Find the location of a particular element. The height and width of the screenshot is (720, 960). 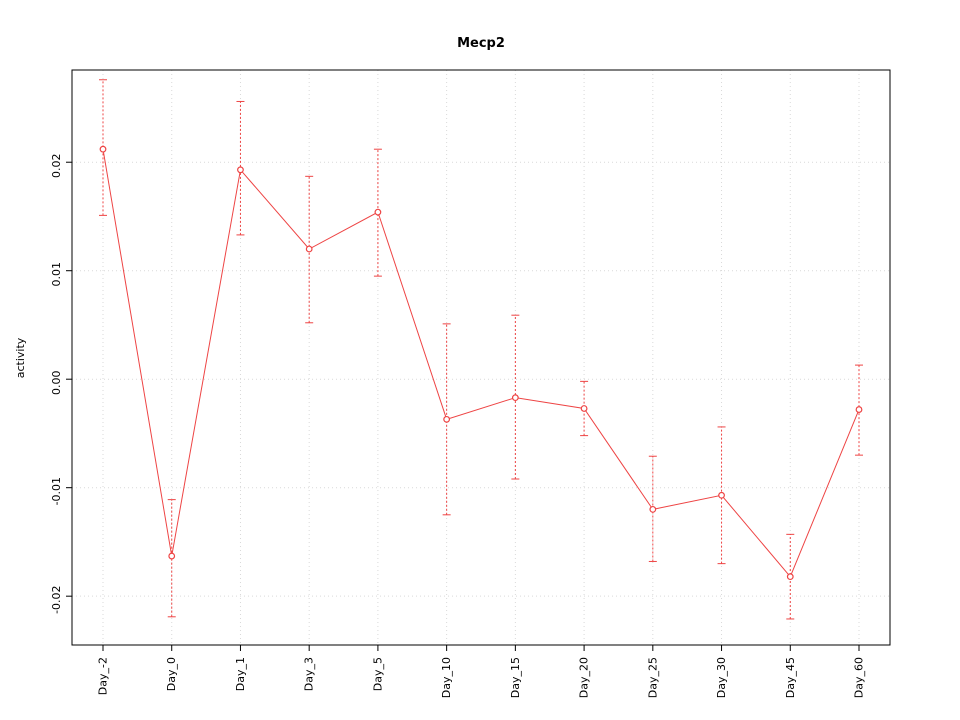

x-tick-label: Day_5 is located at coordinates (377, 674).